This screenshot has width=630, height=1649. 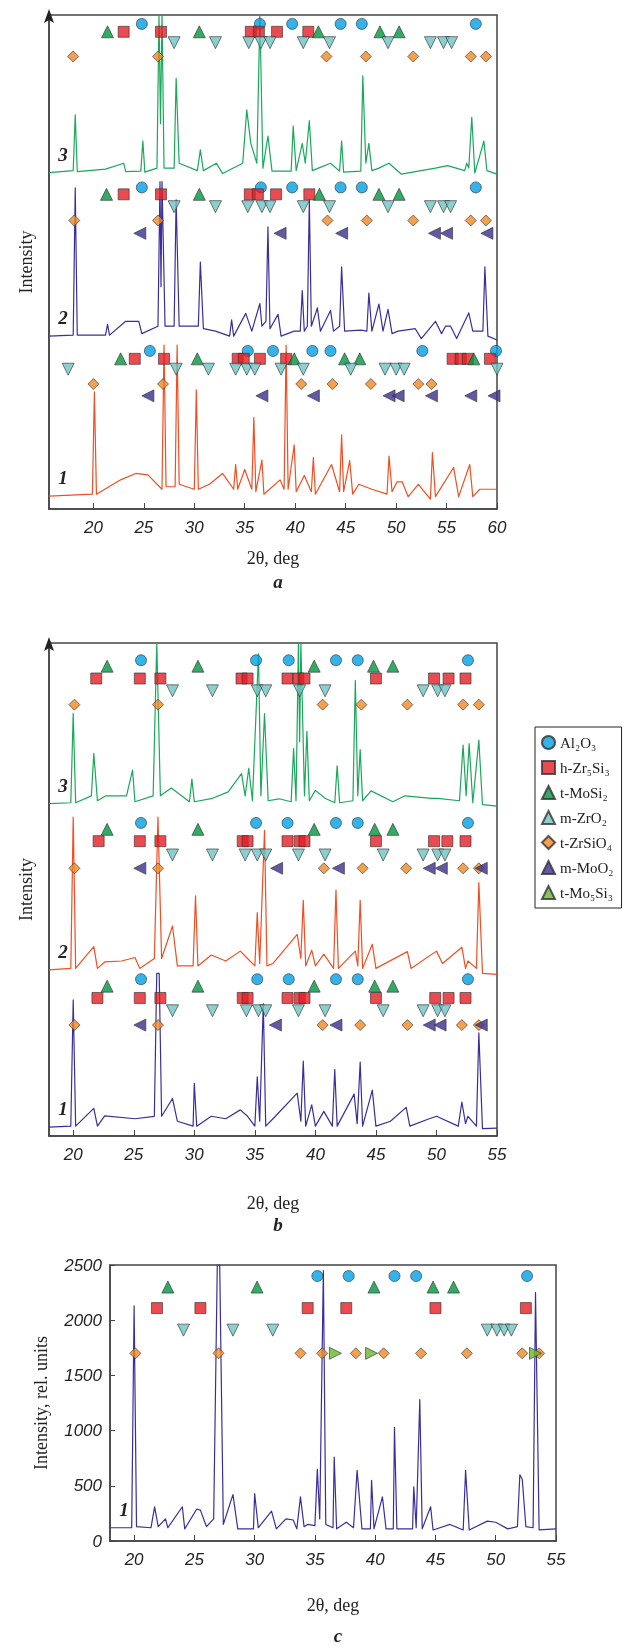 I want to click on y-tick-label: 1500, so click(x=83, y=1375).